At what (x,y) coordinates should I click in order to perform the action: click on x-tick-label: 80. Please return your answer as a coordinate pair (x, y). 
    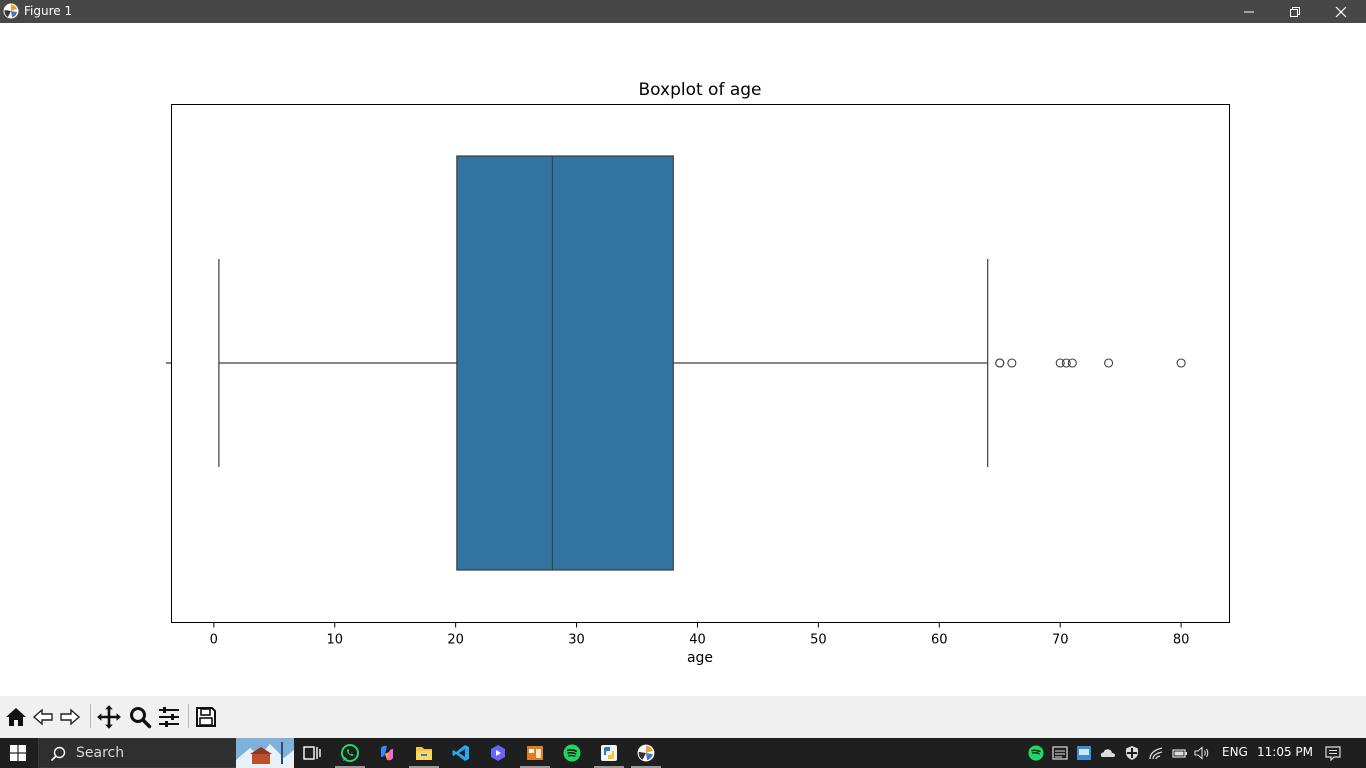
    Looking at the image, I should click on (1181, 640).